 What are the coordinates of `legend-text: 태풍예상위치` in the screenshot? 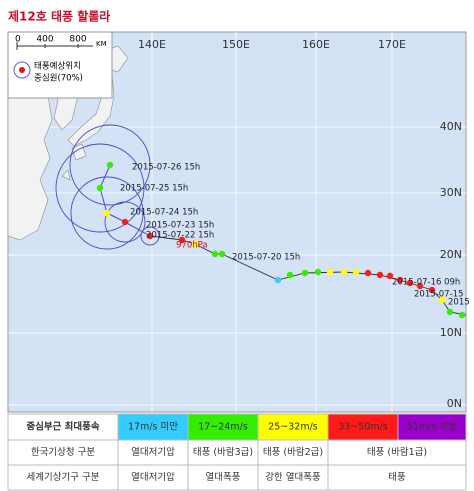 It's located at (57, 66).